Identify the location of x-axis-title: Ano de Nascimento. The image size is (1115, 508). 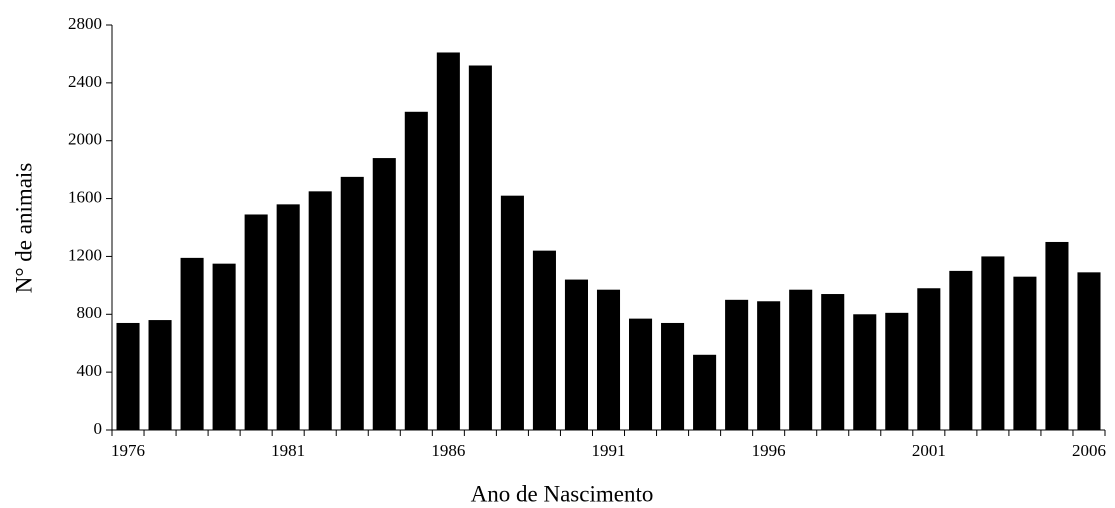
(562, 493).